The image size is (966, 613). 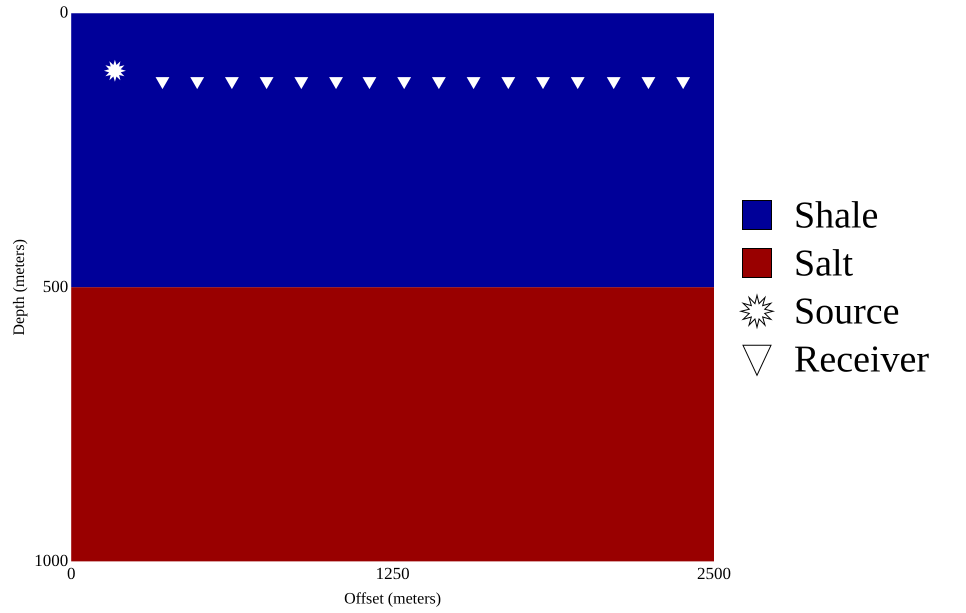 What do you see at coordinates (393, 599) in the screenshot?
I see `x-axis-title: Offset (meters)` at bounding box center [393, 599].